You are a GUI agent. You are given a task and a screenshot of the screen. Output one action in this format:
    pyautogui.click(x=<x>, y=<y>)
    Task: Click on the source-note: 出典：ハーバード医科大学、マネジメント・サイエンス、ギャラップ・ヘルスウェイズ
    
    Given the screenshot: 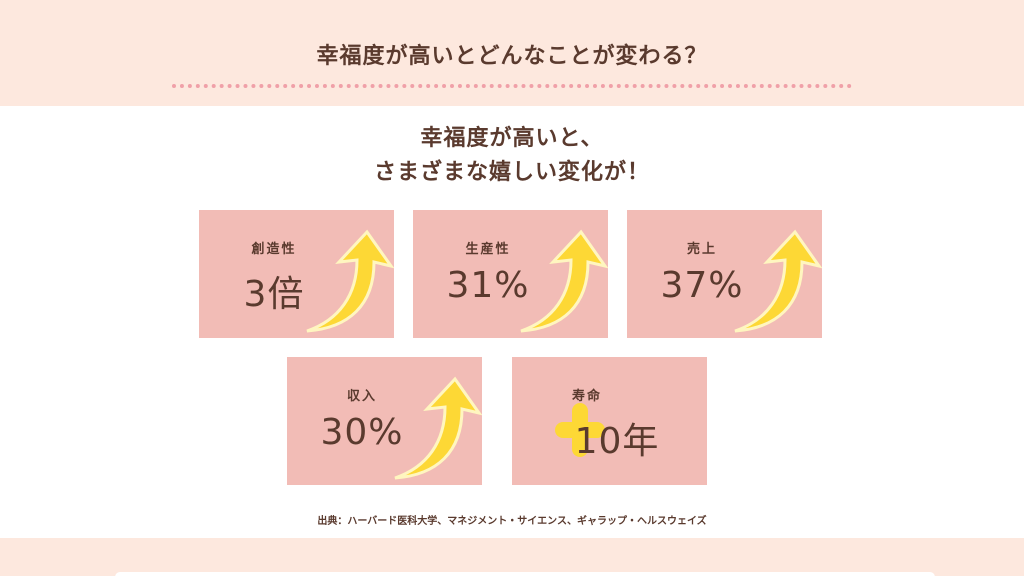 What is the action you would take?
    pyautogui.click(x=512, y=521)
    